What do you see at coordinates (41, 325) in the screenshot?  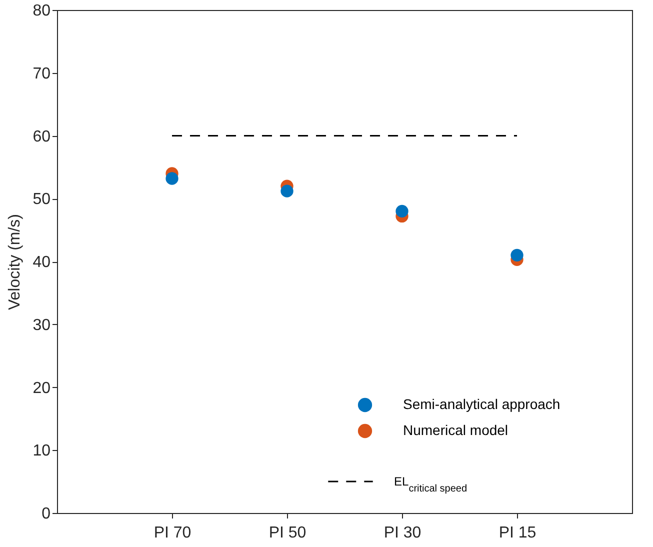 I see `y-tick-label: 30` at bounding box center [41, 325].